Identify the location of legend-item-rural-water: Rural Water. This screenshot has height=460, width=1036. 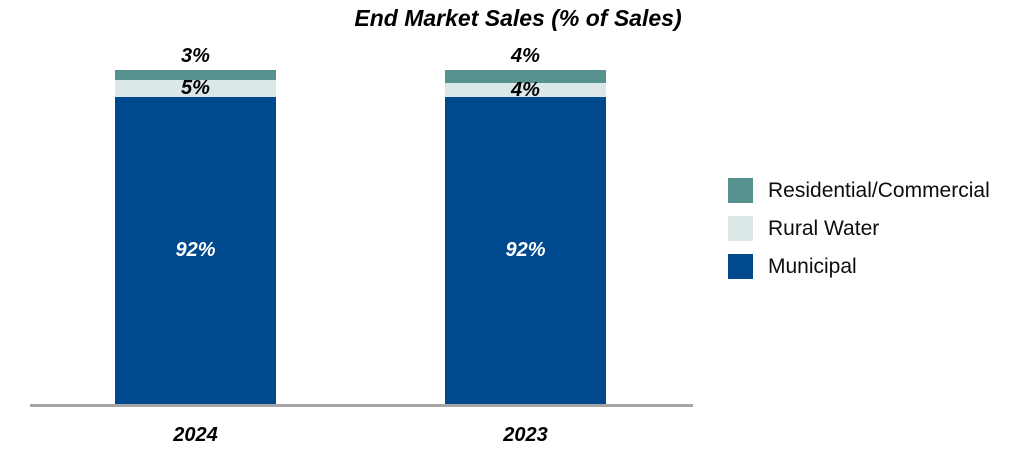
(859, 228).